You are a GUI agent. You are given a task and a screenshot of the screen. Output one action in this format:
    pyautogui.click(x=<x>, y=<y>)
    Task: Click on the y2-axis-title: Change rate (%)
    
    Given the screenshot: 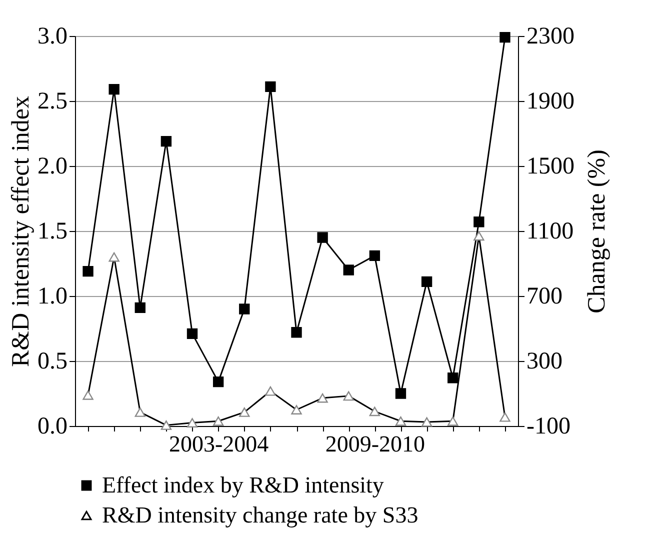 What is the action you would take?
    pyautogui.click(x=597, y=232)
    